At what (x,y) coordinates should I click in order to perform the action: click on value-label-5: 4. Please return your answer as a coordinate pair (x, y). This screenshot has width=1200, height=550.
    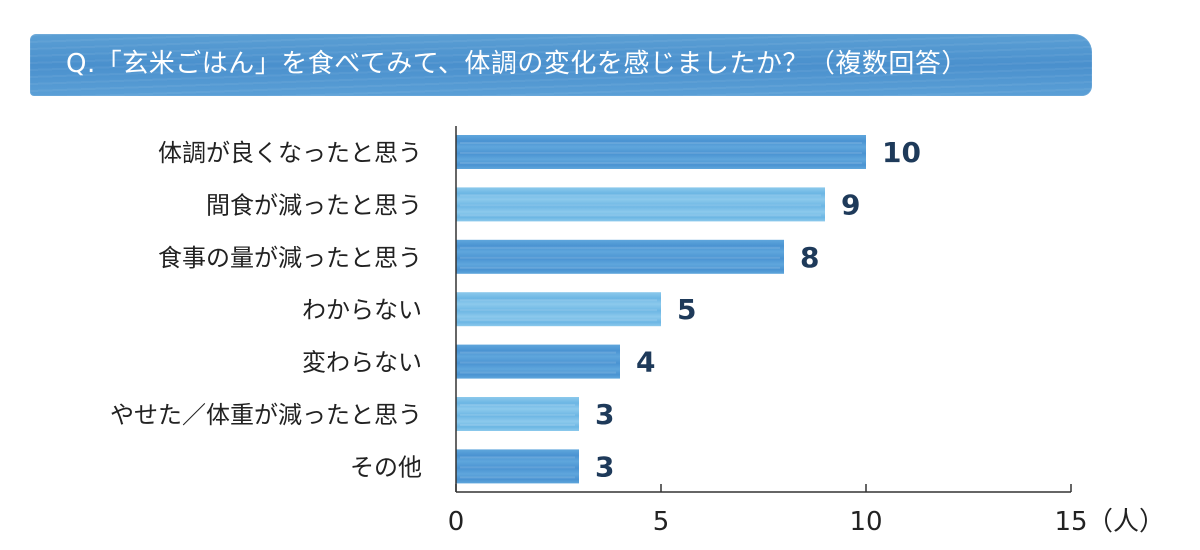
    Looking at the image, I should click on (645, 362).